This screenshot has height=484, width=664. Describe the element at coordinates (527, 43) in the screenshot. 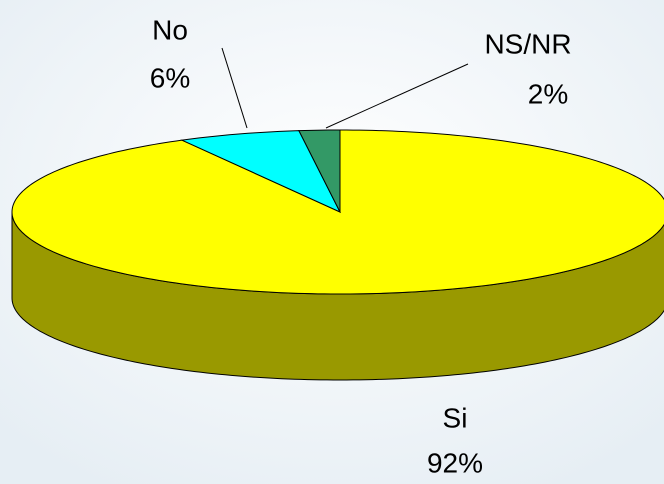

I see `slice-label: NS/NR` at that location.